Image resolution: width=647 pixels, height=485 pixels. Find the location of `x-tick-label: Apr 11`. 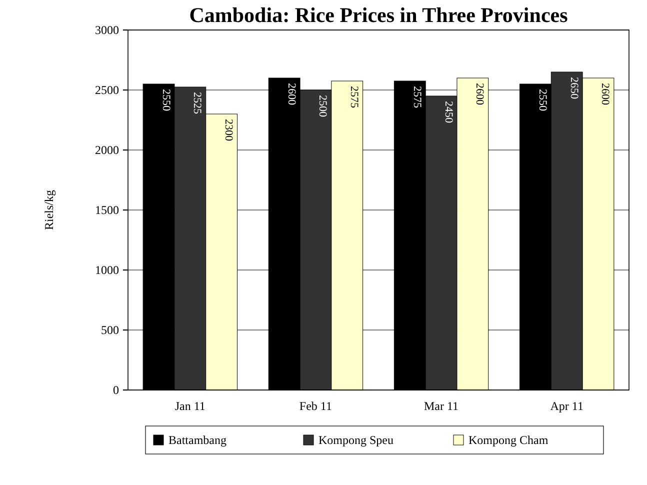

x-tick-label: Apr 11 is located at coordinates (567, 406).